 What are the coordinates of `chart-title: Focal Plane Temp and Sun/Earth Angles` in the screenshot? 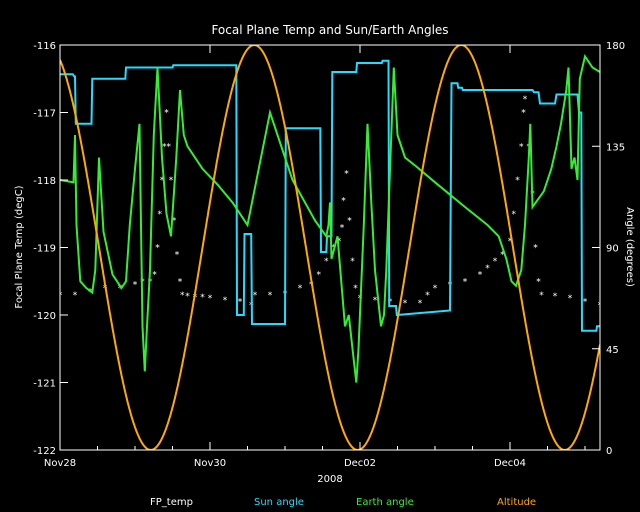 It's located at (329, 30).